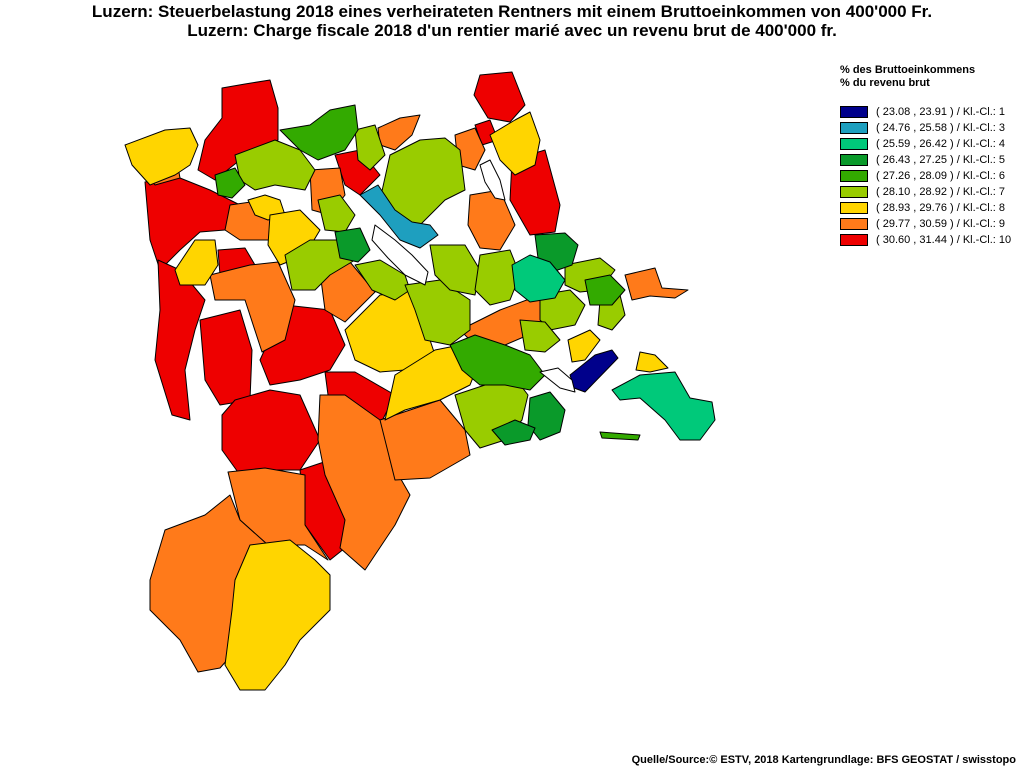 The height and width of the screenshot is (768, 1024). What do you see at coordinates (944, 240) in the screenshot?
I see `legend-label: ( 30.60 , 31.44 ) / Kl.-Cl.: 10` at bounding box center [944, 240].